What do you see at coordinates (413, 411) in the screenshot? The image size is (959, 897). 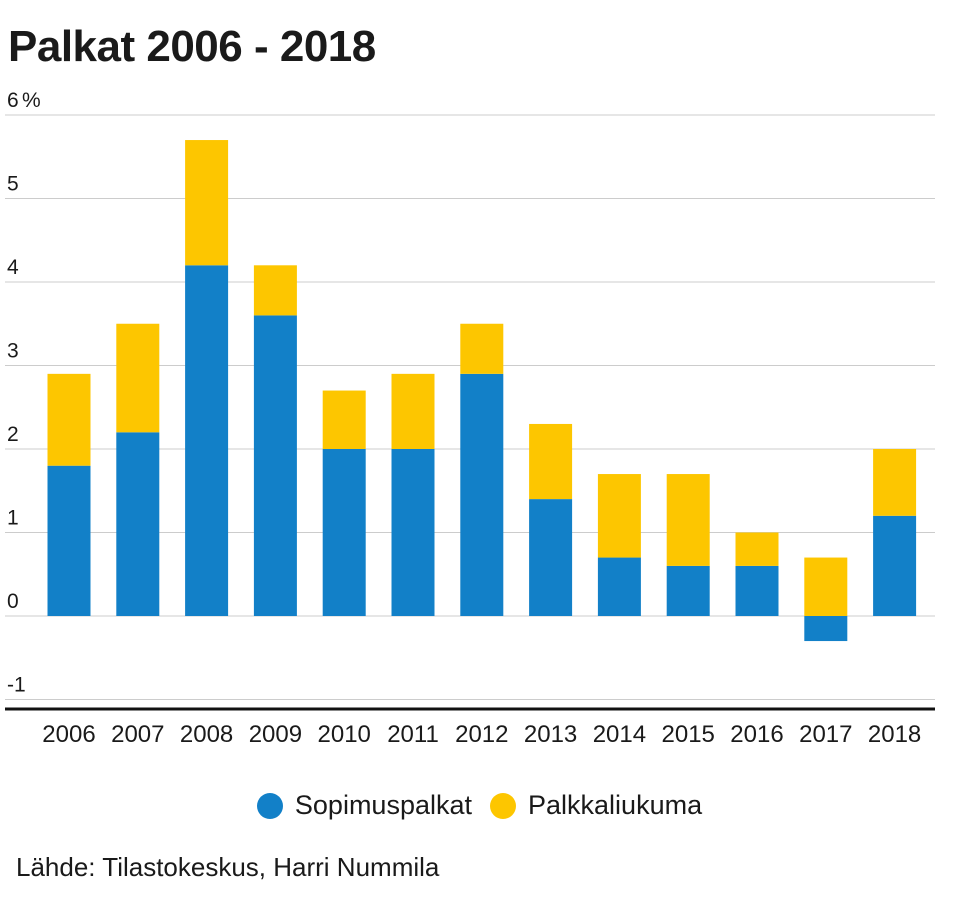 I see `bar-2011-palkkaliukuma` at bounding box center [413, 411].